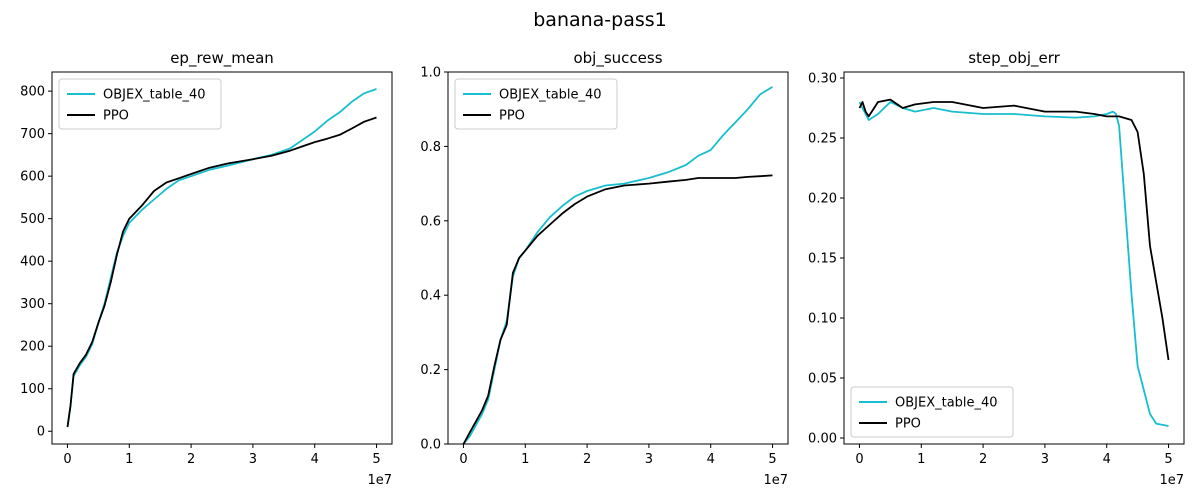  Describe the element at coordinates (822, 439) in the screenshot. I see `y-tick-label: 0.00` at that location.